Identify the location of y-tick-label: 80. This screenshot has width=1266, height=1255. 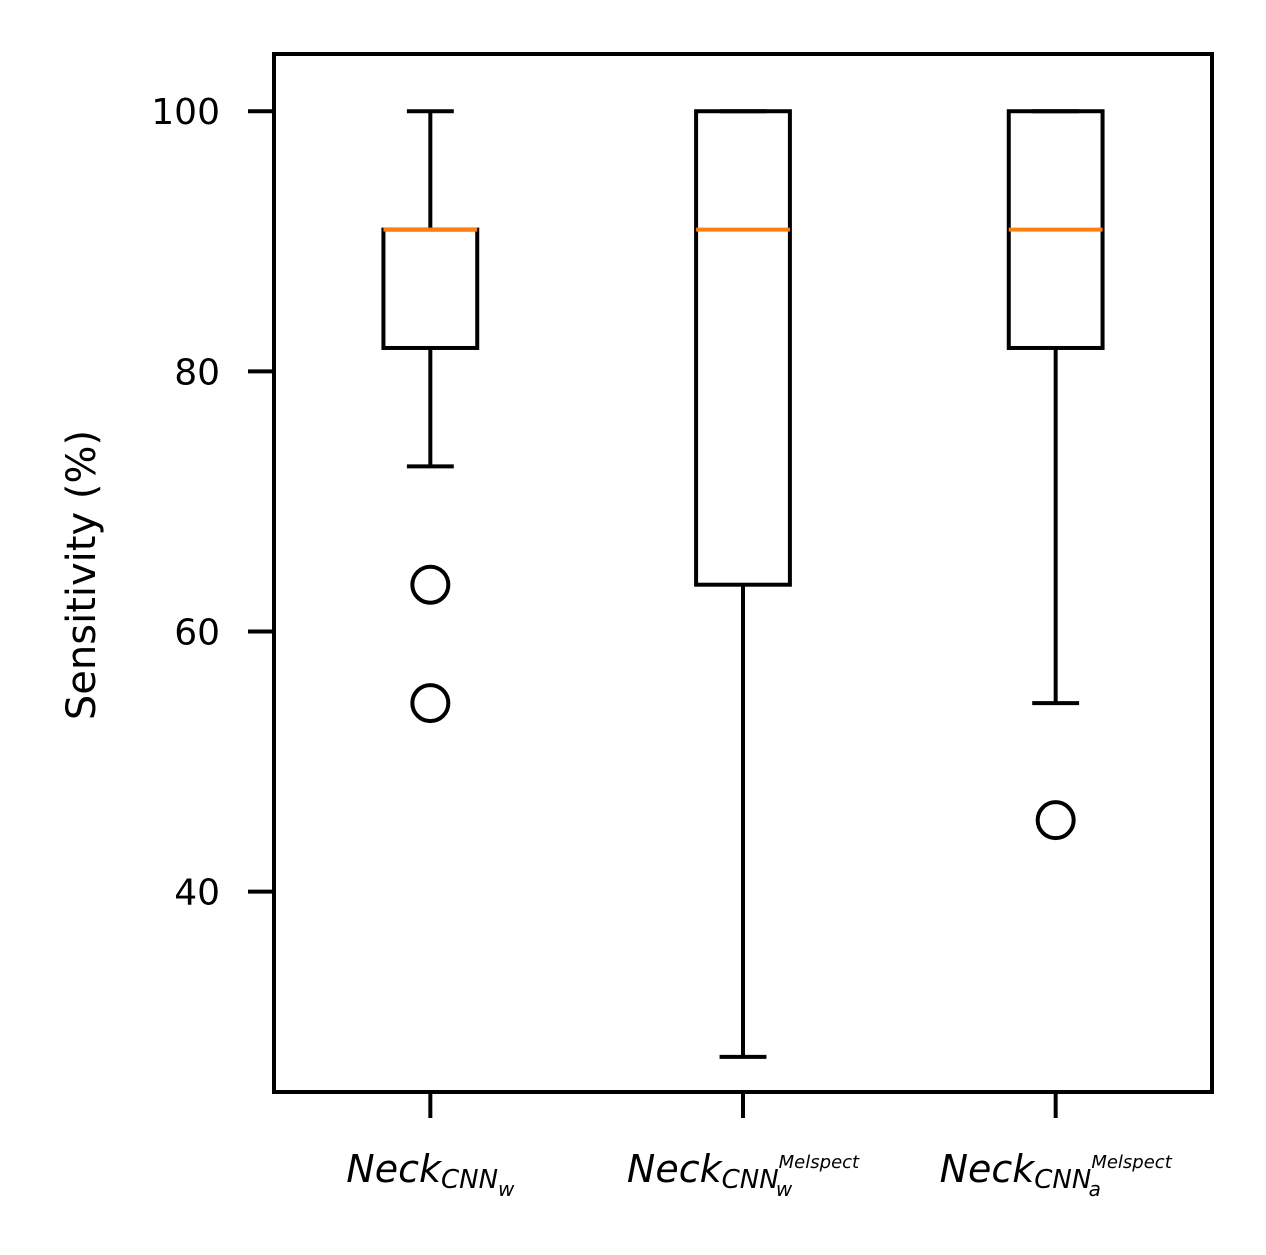
(197, 372).